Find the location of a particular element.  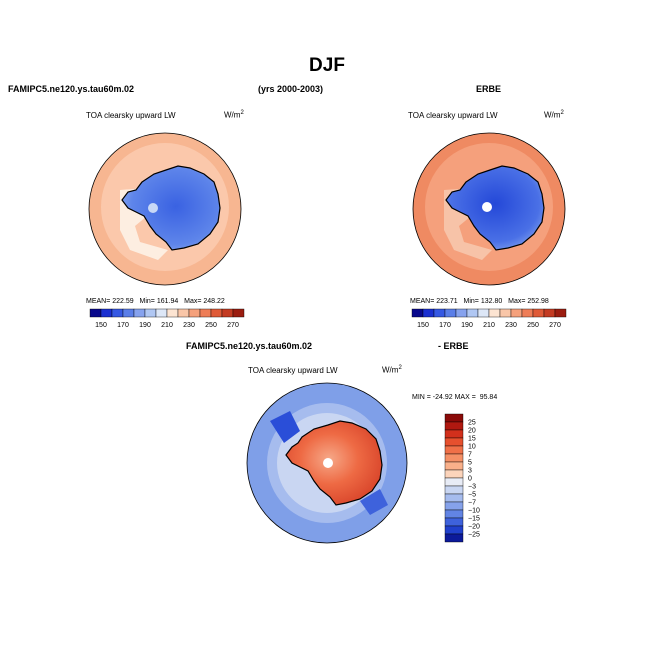

colorbar-tick-label: −15 is located at coordinates (474, 519).